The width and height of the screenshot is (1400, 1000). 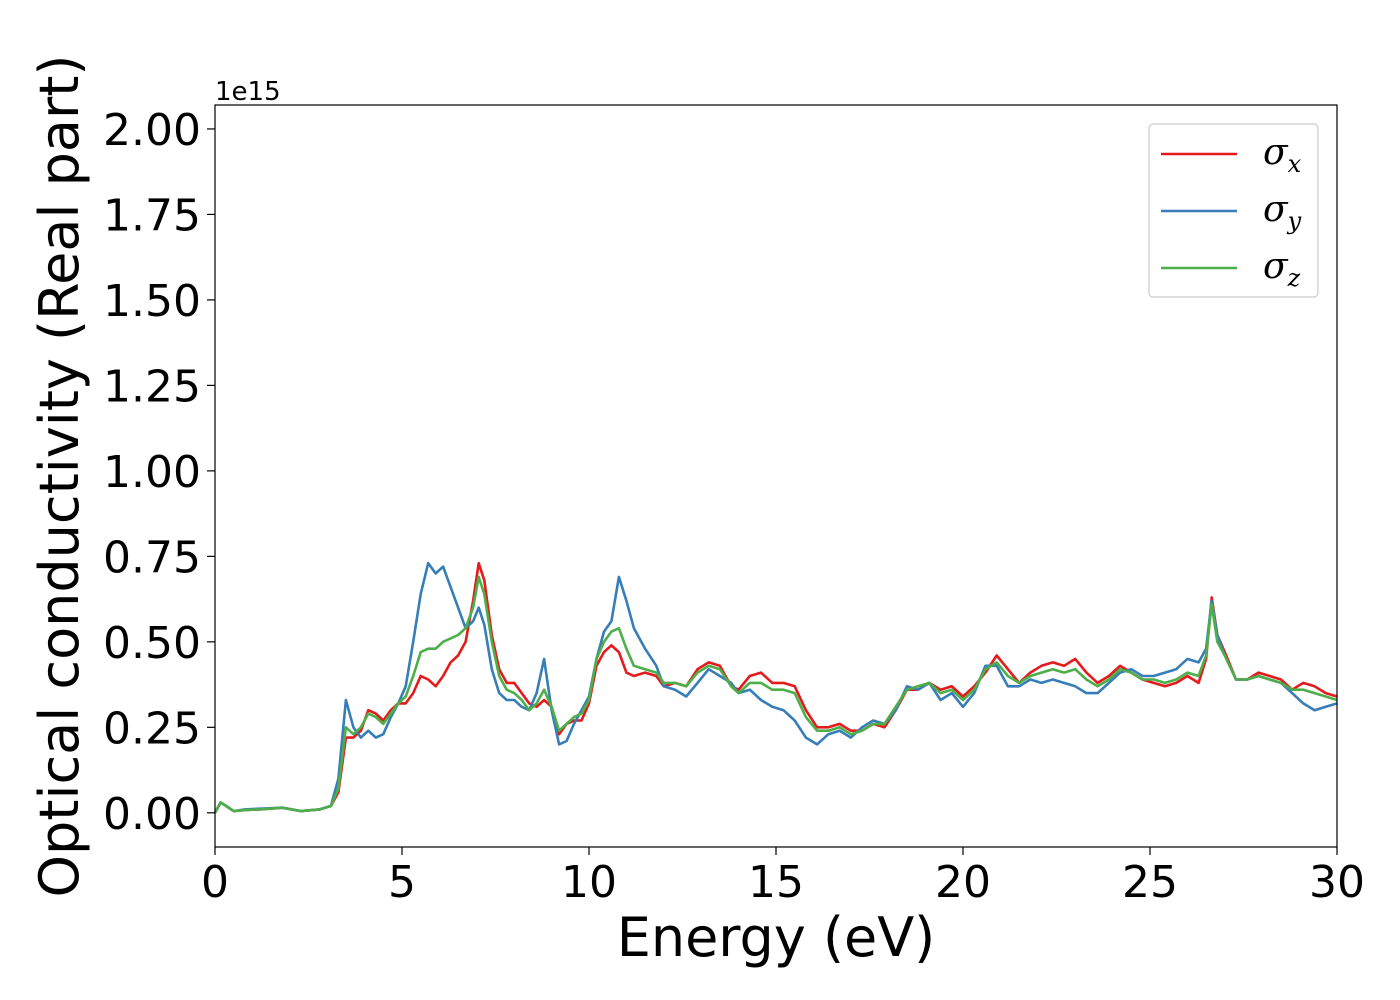 I want to click on x-tick-label: 5, so click(x=402, y=882).